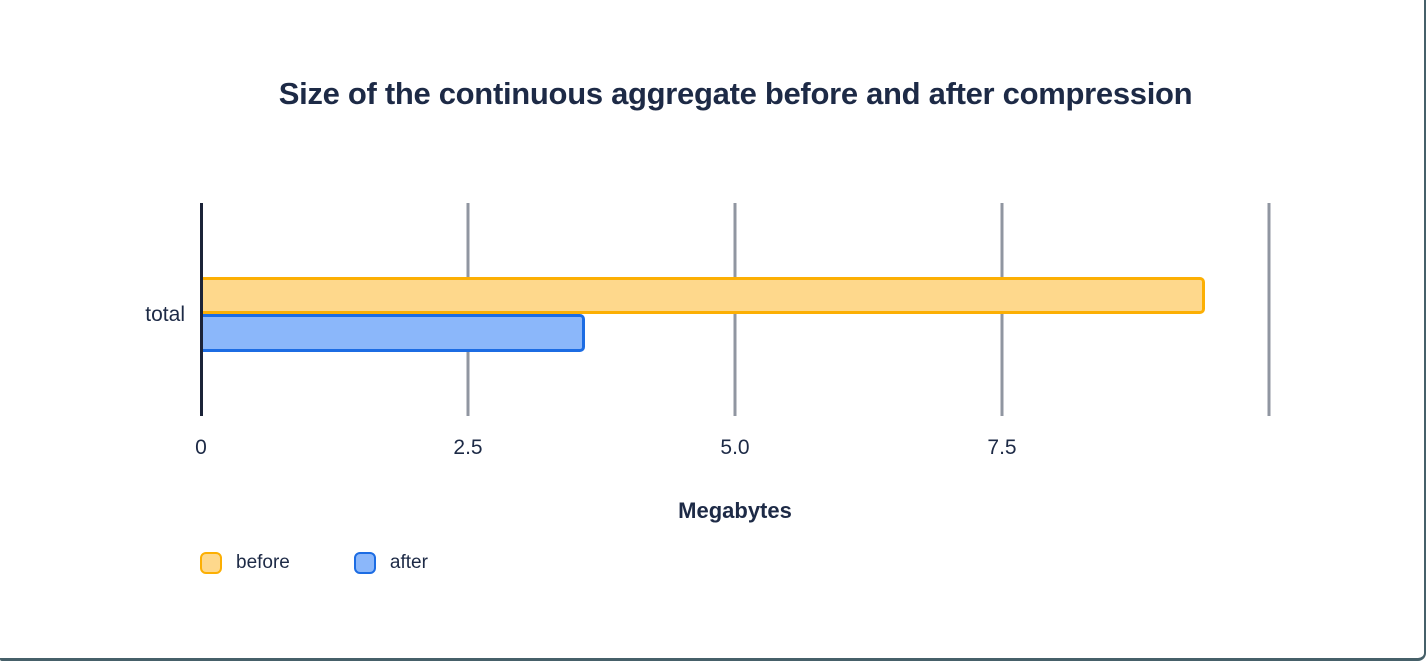 The image size is (1426, 661). I want to click on x-axis-tick-labels: 0 2.5 5.0 7.5, so click(732, 450).